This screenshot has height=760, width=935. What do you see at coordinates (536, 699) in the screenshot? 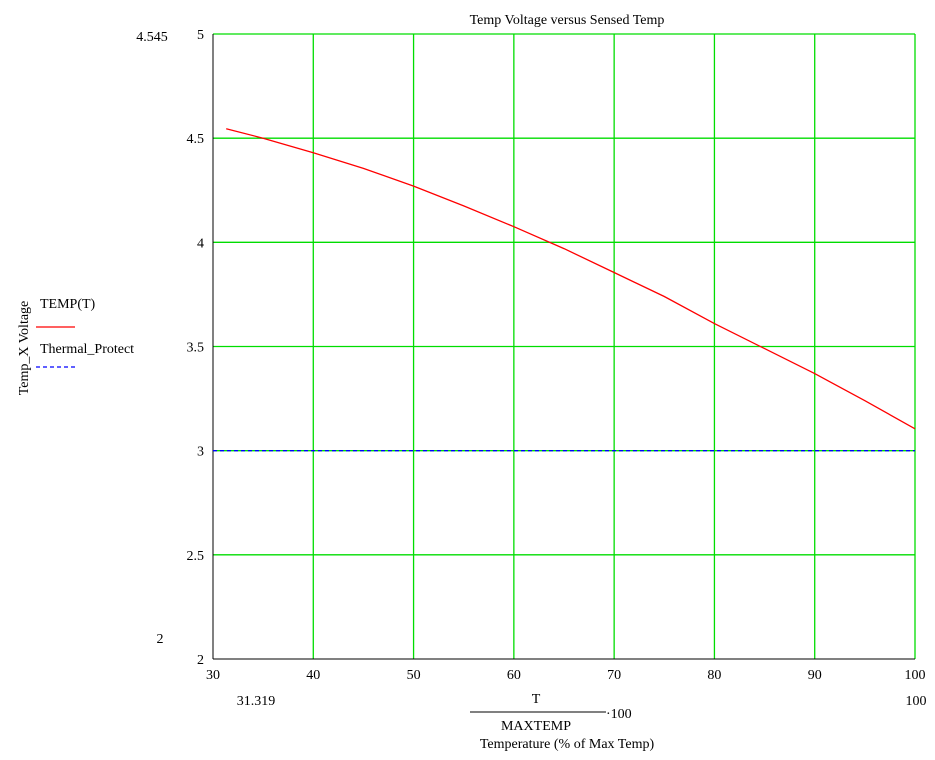
I see `x-expression-numerator: T` at bounding box center [536, 699].